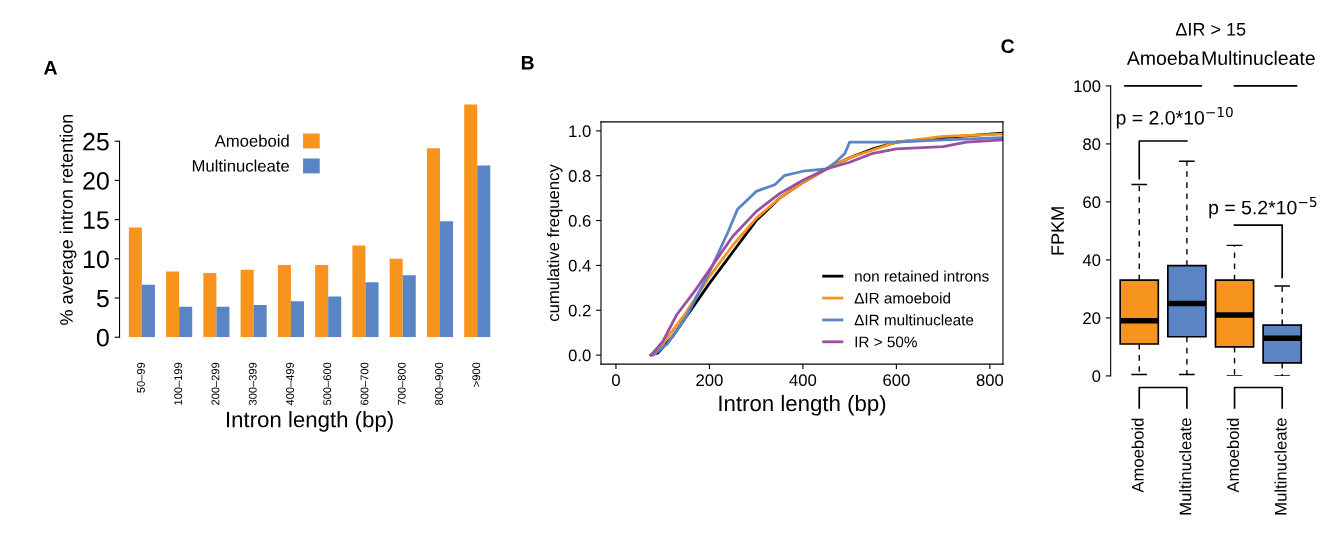 The image size is (1343, 537). I want to click on annotation: p = 5.2*10$^{−5}$, so click(1263, 207).